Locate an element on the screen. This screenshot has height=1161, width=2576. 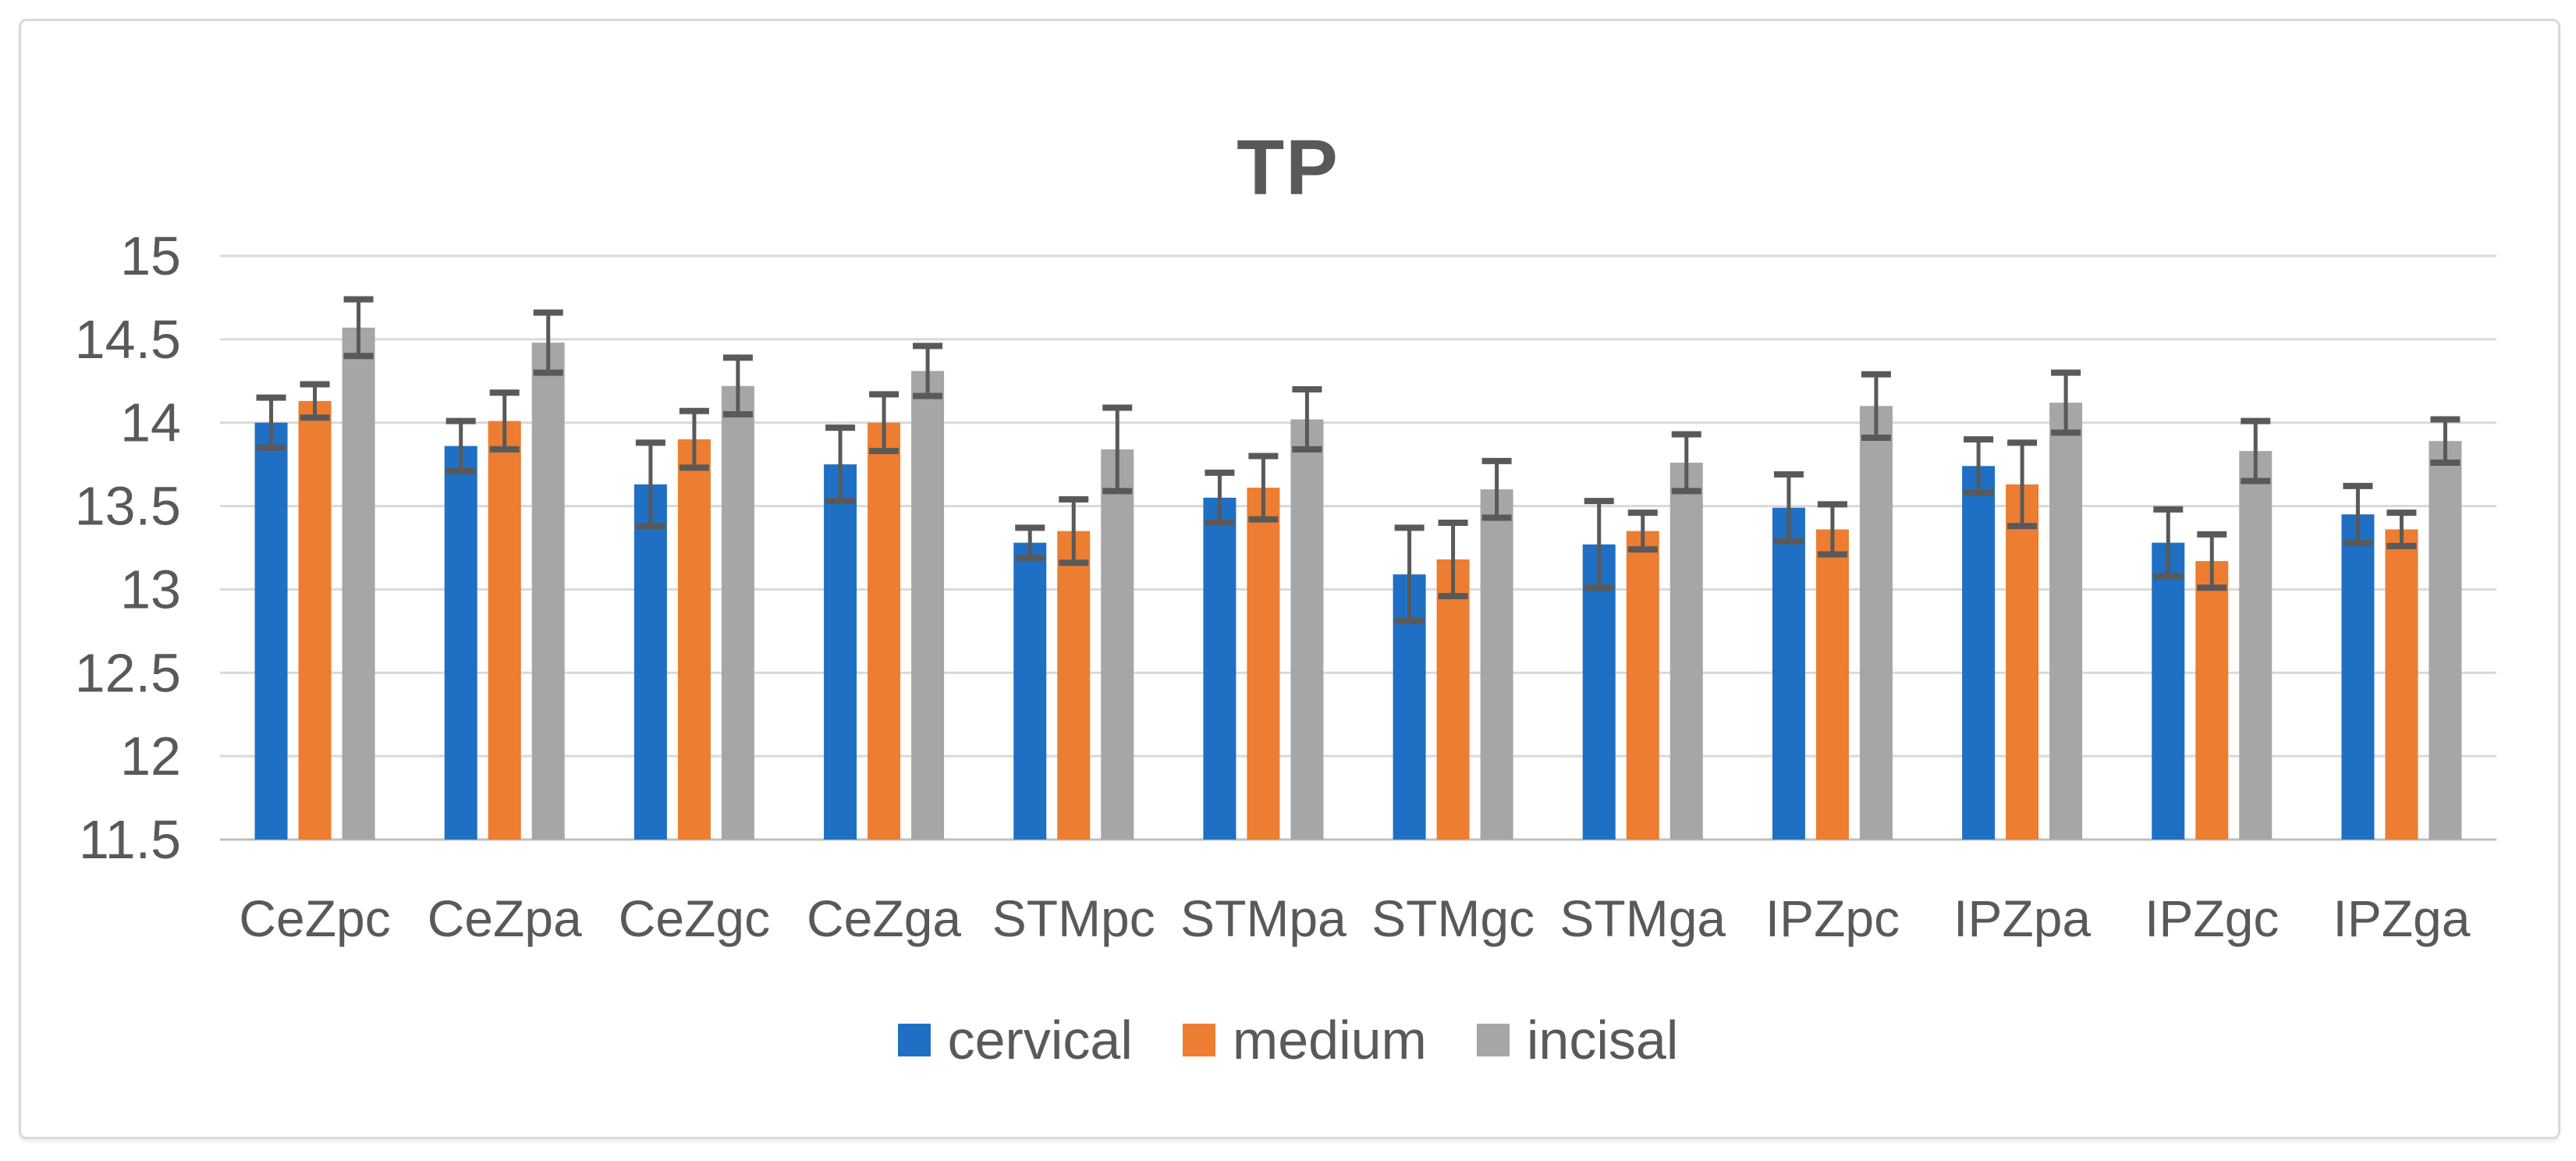
legend-swatch-incisal is located at coordinates (1493, 1040).